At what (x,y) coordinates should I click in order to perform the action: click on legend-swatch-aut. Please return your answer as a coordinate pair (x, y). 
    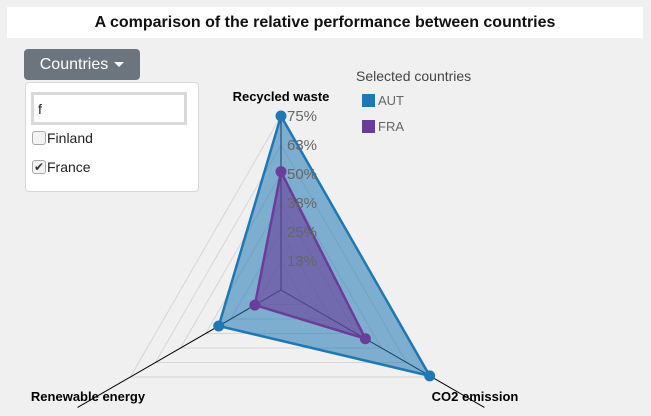
    Looking at the image, I should click on (368, 100).